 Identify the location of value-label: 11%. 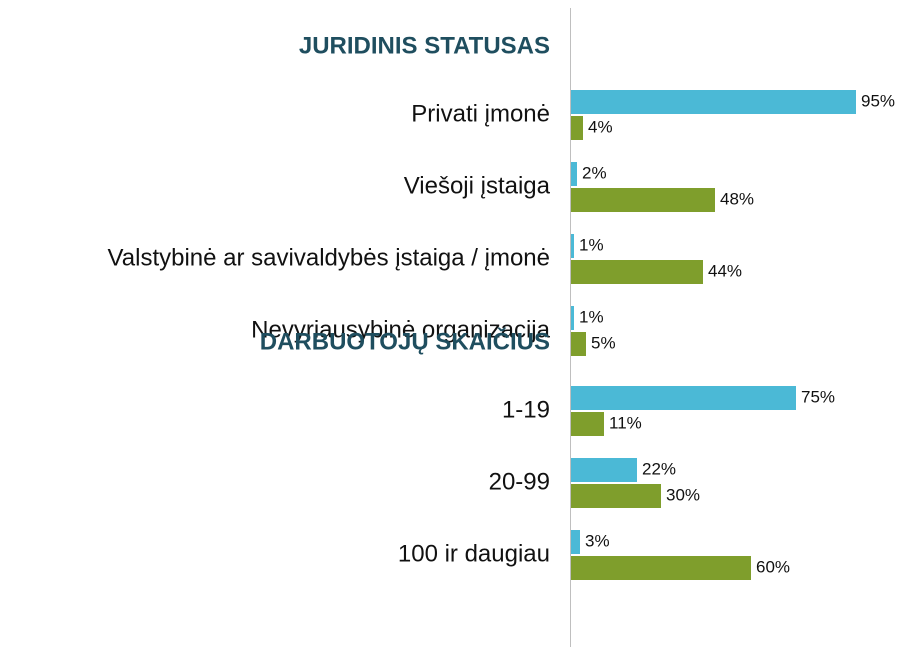
(625, 422).